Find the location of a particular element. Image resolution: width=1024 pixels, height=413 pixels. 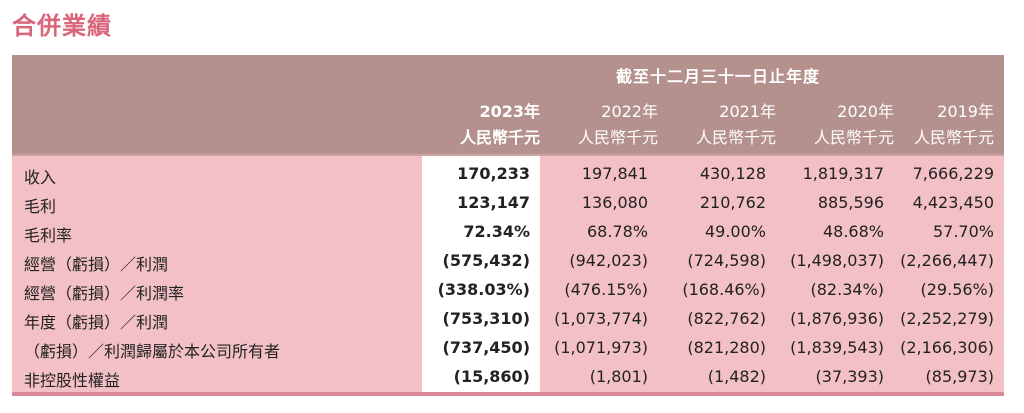

row-label: 年度（虧損）／利潤 is located at coordinates (96, 322).